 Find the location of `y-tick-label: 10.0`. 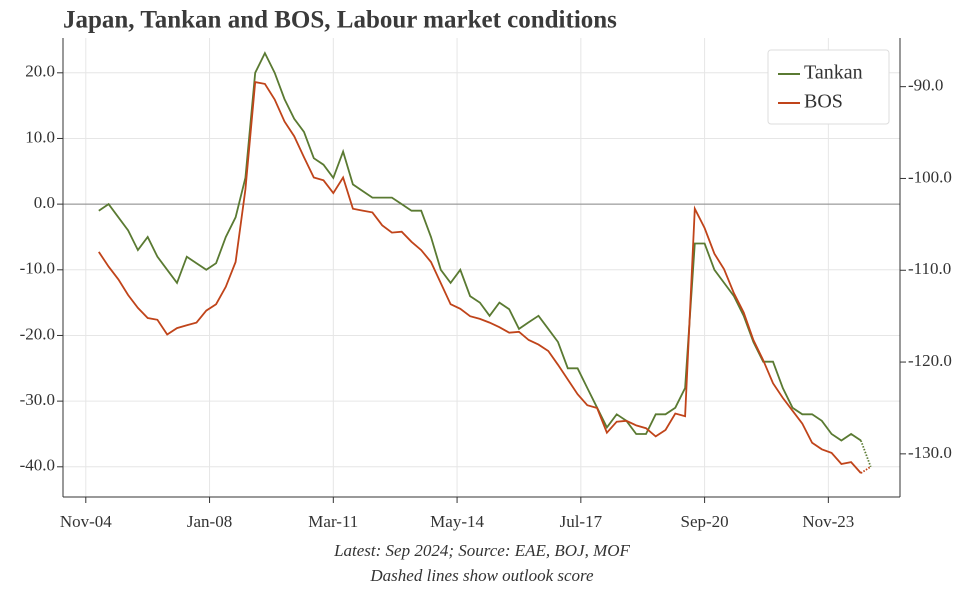

y-tick-label: 10.0 is located at coordinates (40, 136).